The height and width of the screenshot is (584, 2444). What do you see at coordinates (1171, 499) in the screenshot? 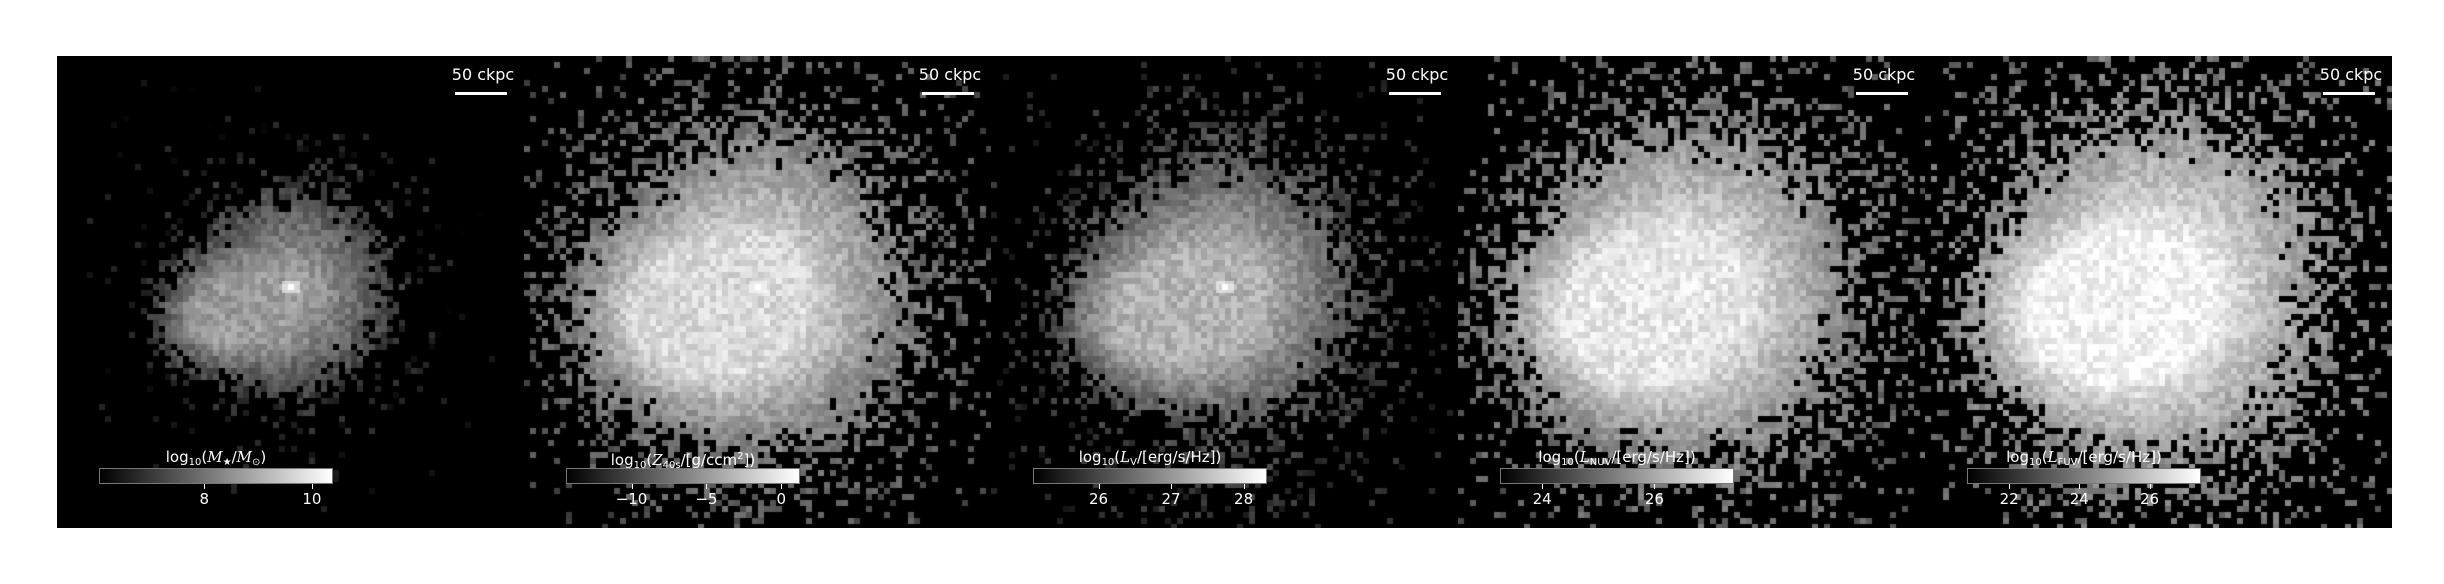
I see `colorbar-tick-label: 27` at bounding box center [1171, 499].